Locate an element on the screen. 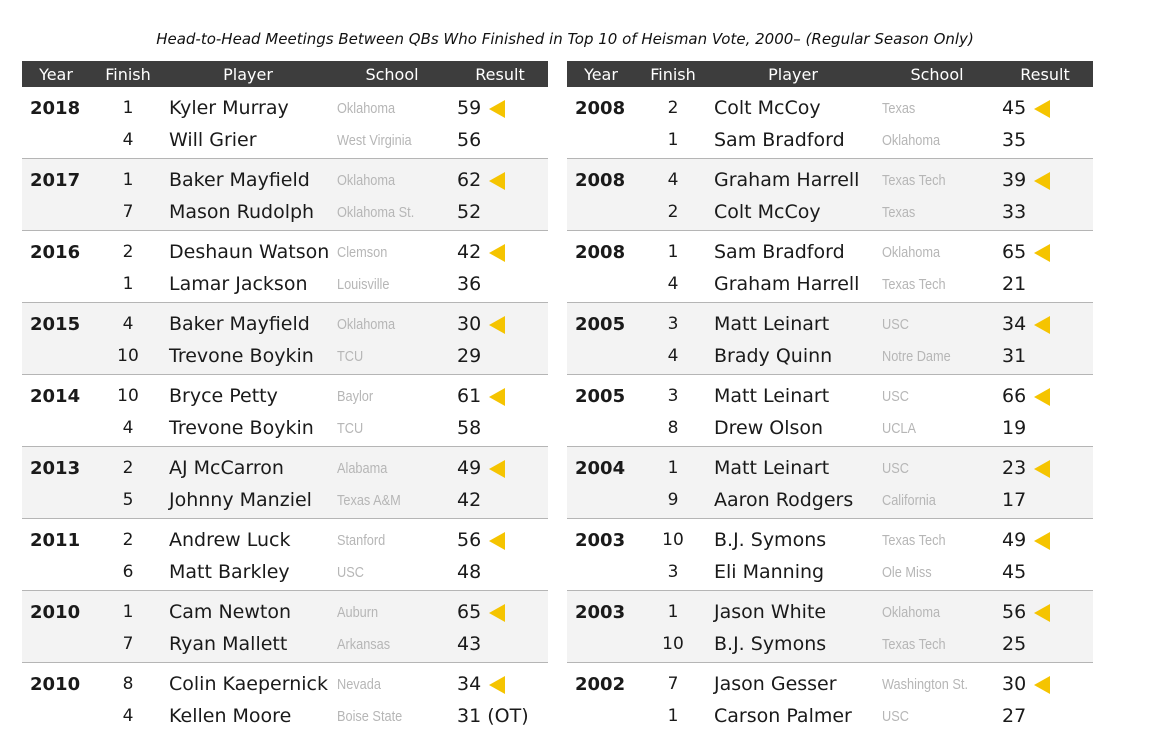 Image resolution: width=1150 pixels, height=750 pixels. player-cell: Lamar Jackson is located at coordinates (238, 284).